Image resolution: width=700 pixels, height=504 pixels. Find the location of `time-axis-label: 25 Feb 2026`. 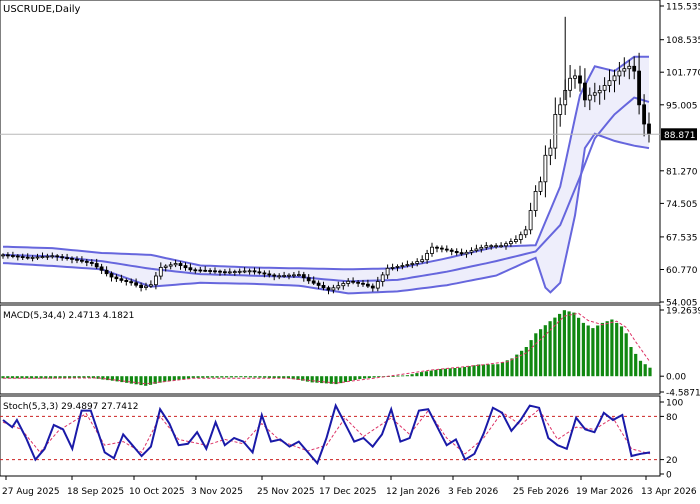

time-axis-label: 25 Feb 2026 is located at coordinates (541, 492).